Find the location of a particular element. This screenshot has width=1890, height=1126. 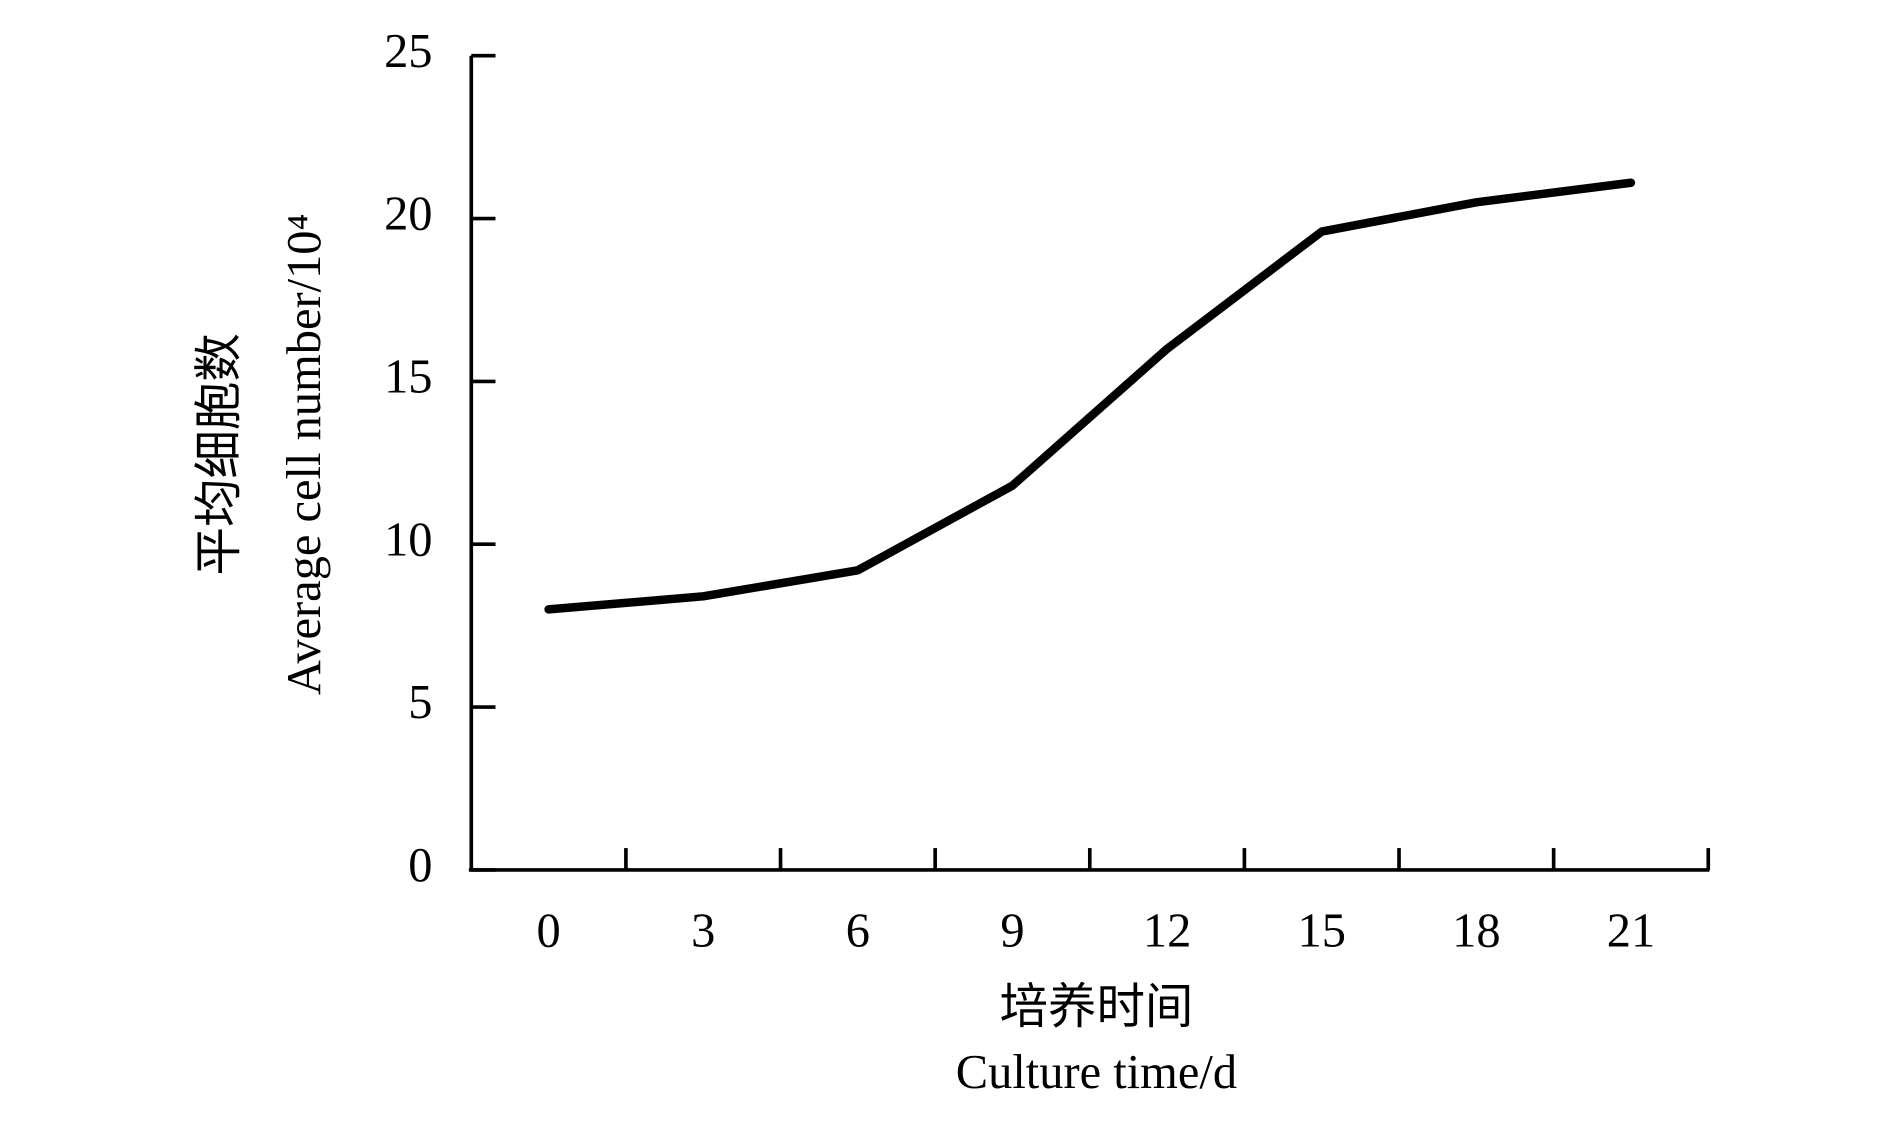

y-axis-title: Average cell number/10⁴ is located at coordinates (304, 454).